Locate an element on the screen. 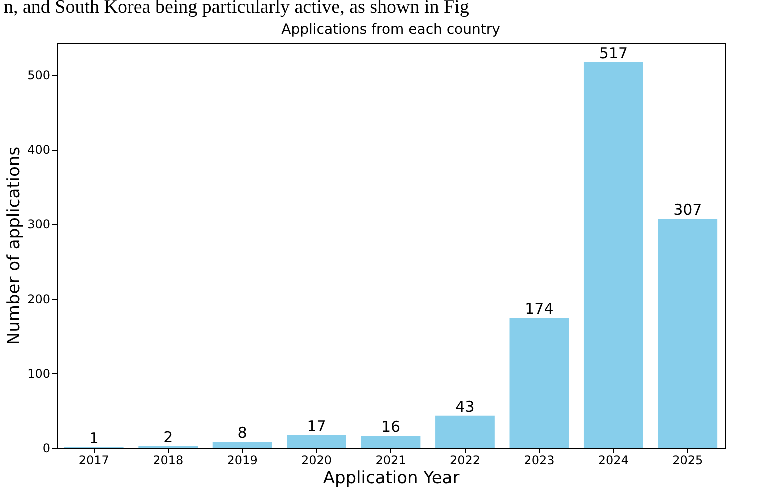 This screenshot has width=772, height=497. data-label: 307 is located at coordinates (688, 210).